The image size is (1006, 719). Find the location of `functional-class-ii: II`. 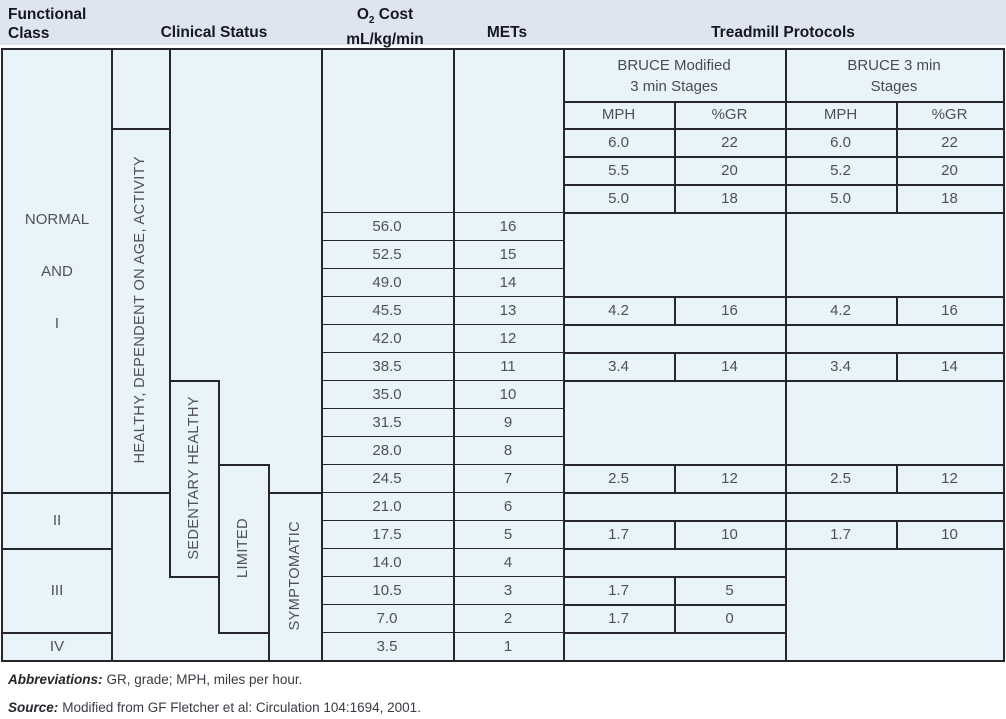

functional-class-ii: II is located at coordinates (57, 520).